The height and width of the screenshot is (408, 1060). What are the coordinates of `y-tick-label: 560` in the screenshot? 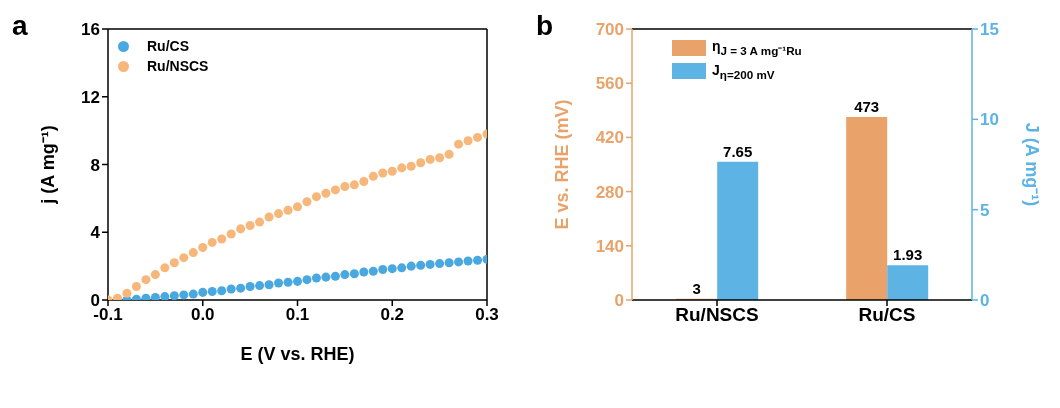 It's located at (609, 84).